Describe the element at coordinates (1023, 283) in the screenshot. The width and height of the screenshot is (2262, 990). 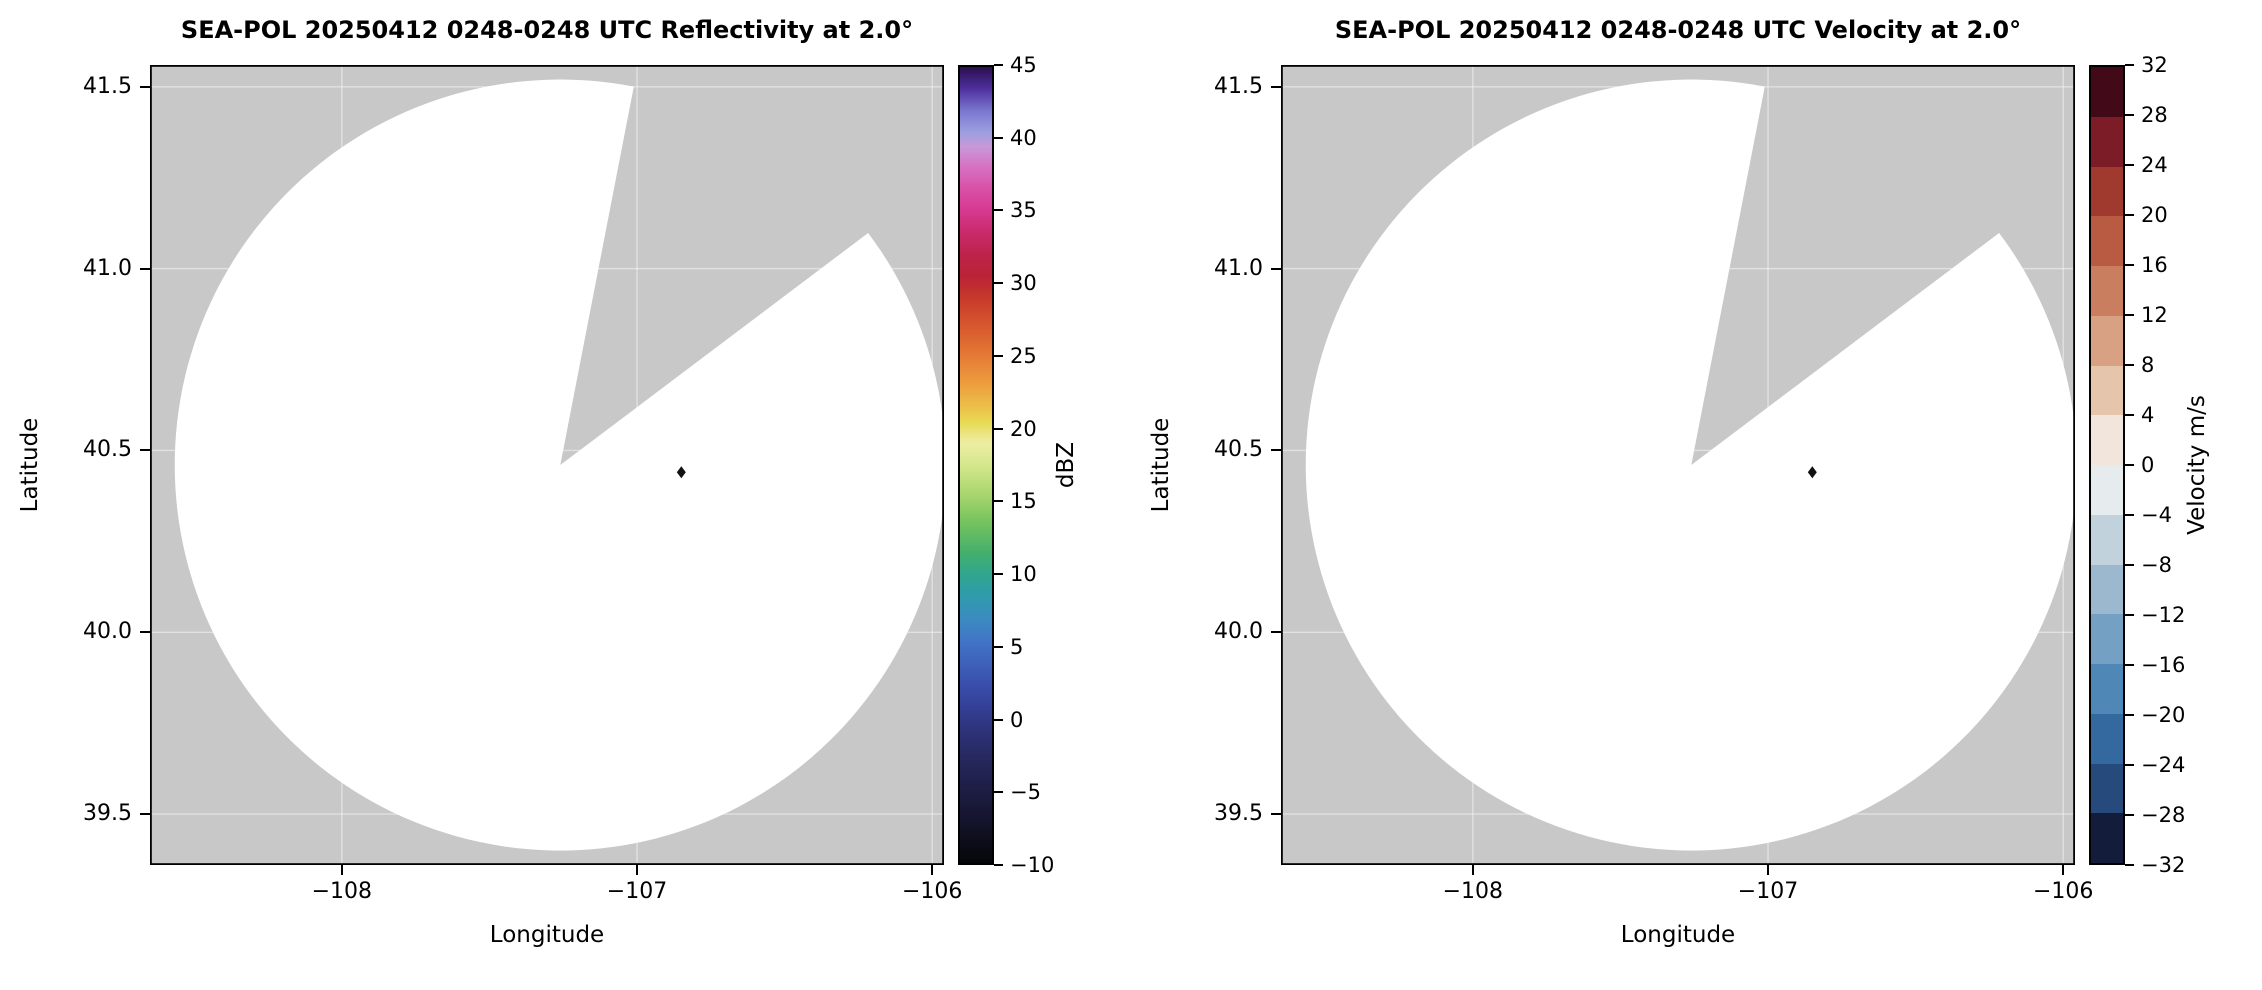
I see `colorbar-tick-label: 30` at that location.